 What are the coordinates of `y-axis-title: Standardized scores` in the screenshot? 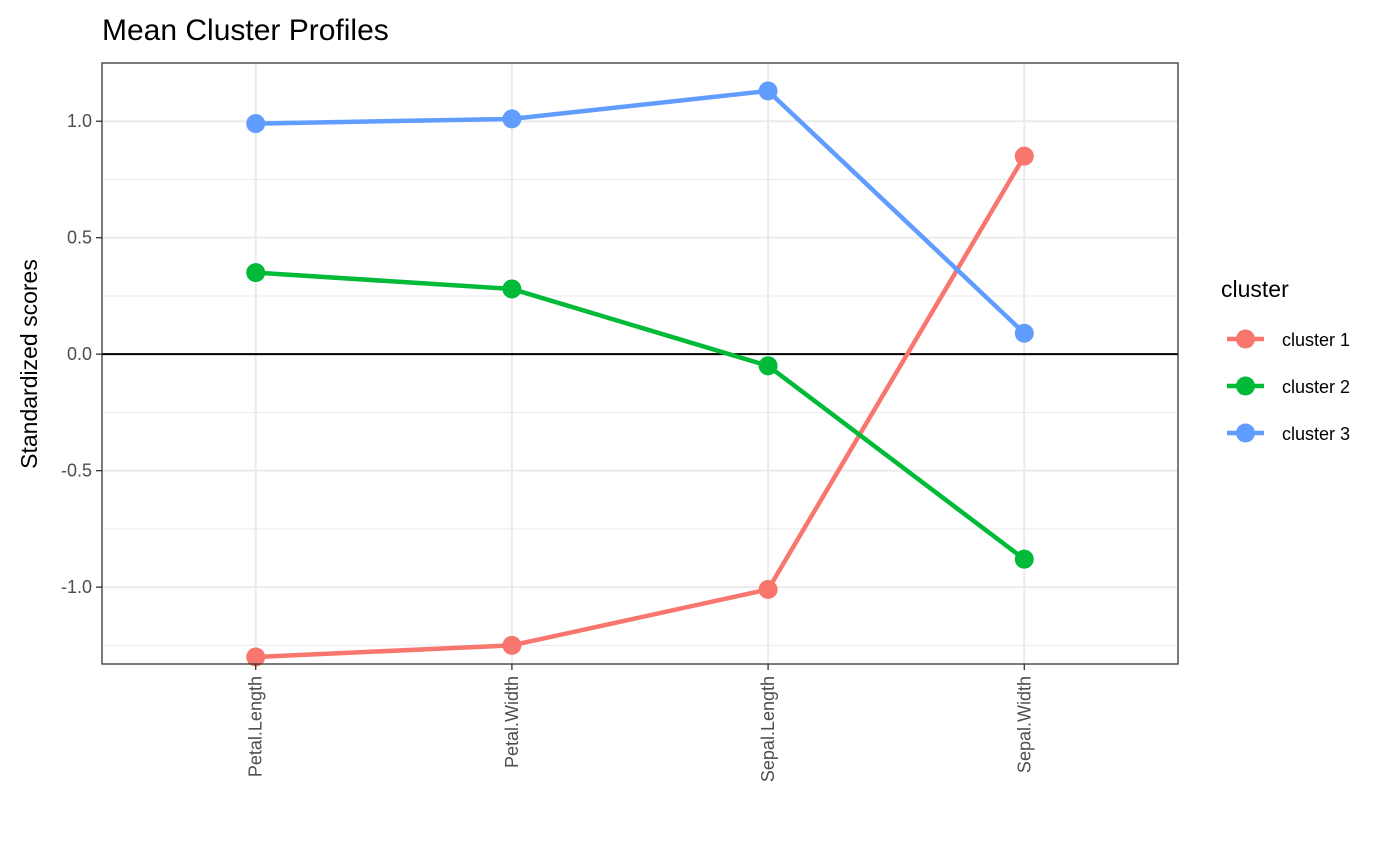 It's located at (29, 364).